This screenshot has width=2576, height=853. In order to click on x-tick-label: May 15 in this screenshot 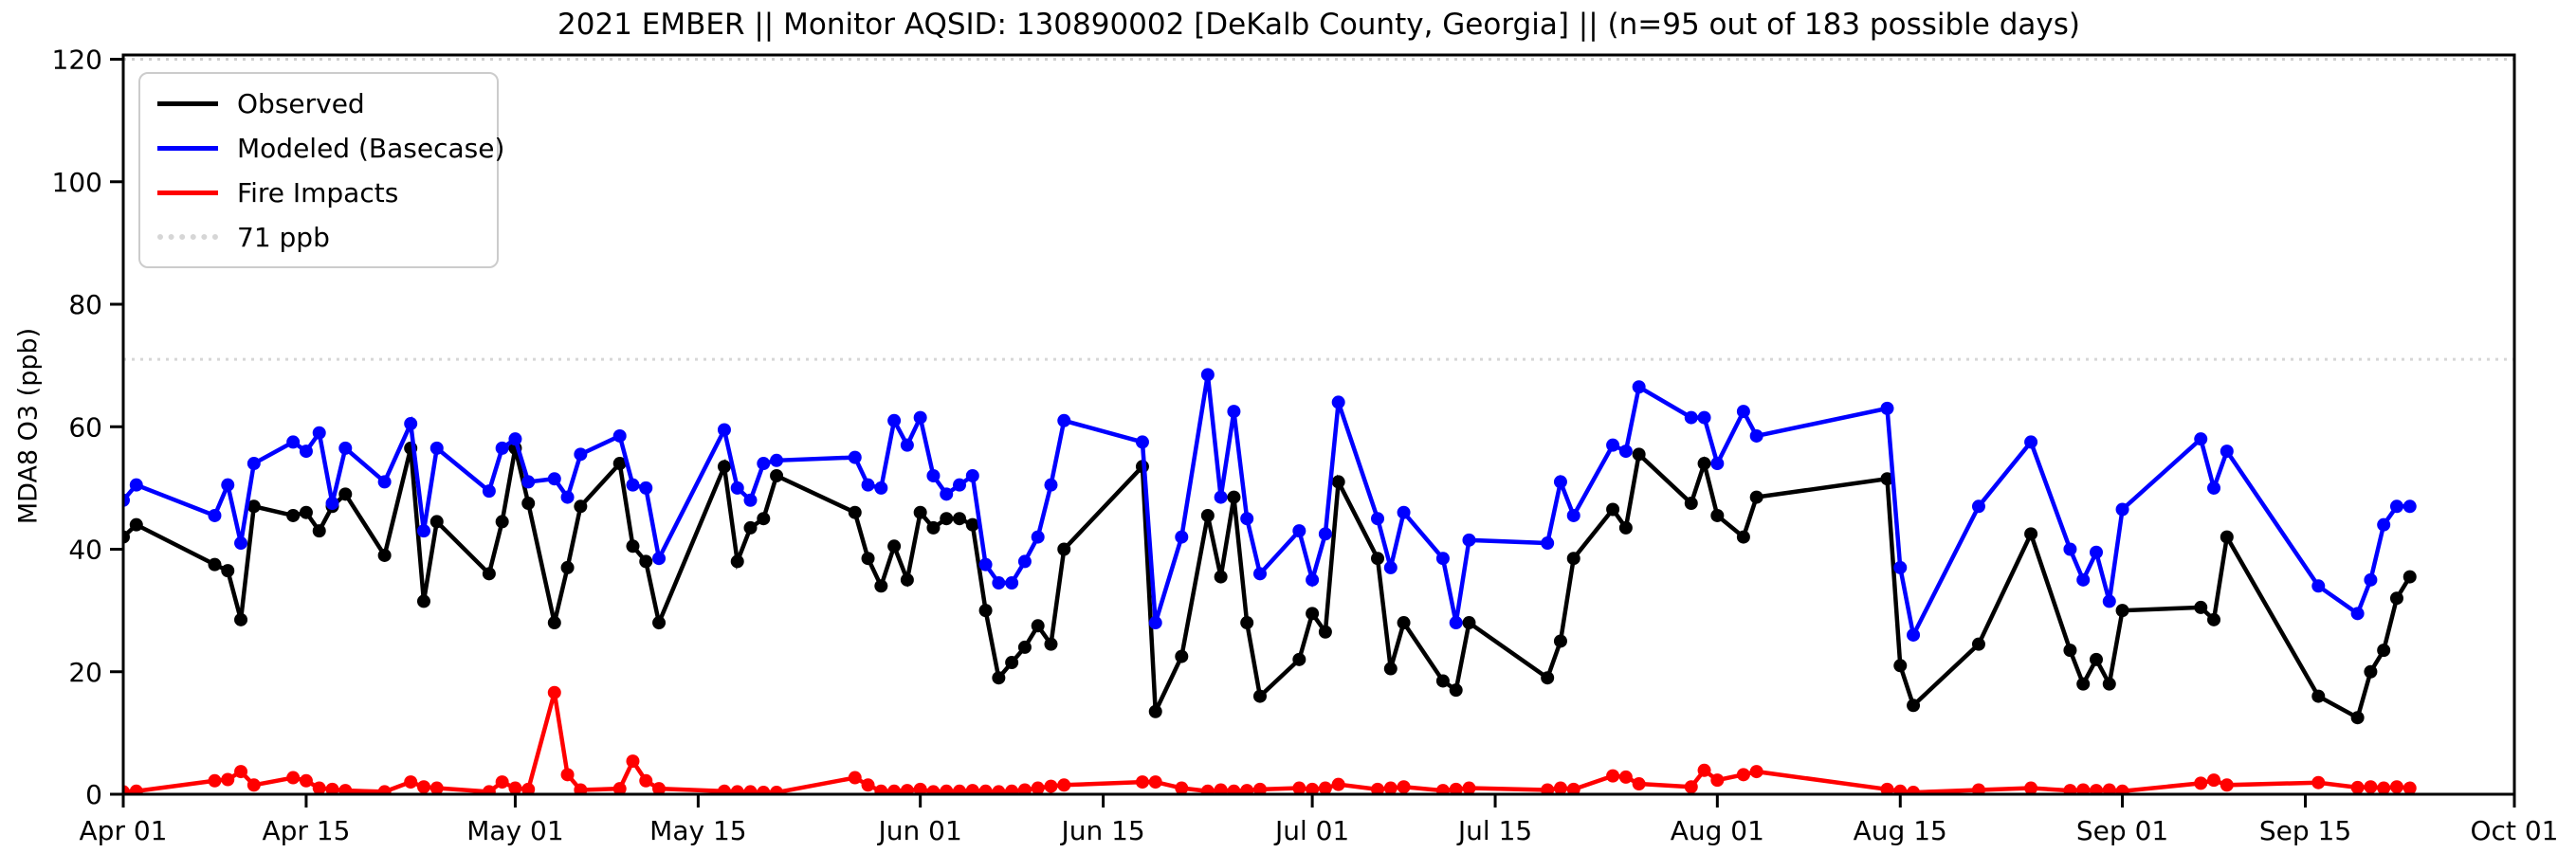, I will do `click(697, 830)`.